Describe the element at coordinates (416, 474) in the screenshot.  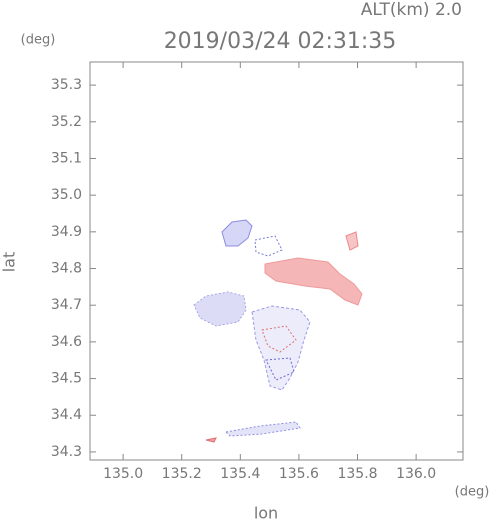
I see `x-tick-label: 136.0` at that location.